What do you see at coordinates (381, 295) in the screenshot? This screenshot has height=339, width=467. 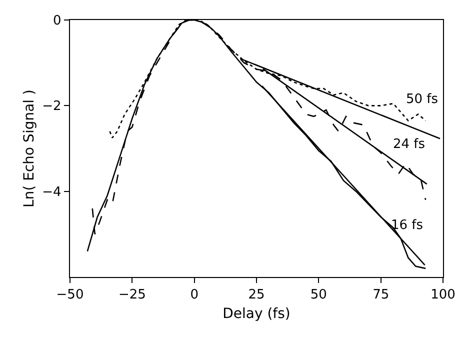 I see `x-tick-label: 75` at bounding box center [381, 295].